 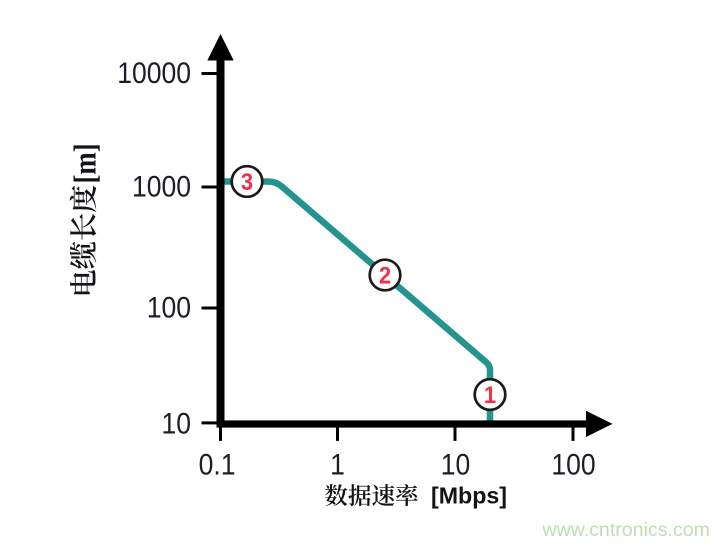 What do you see at coordinates (161, 187) in the screenshot?
I see `svg-text: 1000` at bounding box center [161, 187].